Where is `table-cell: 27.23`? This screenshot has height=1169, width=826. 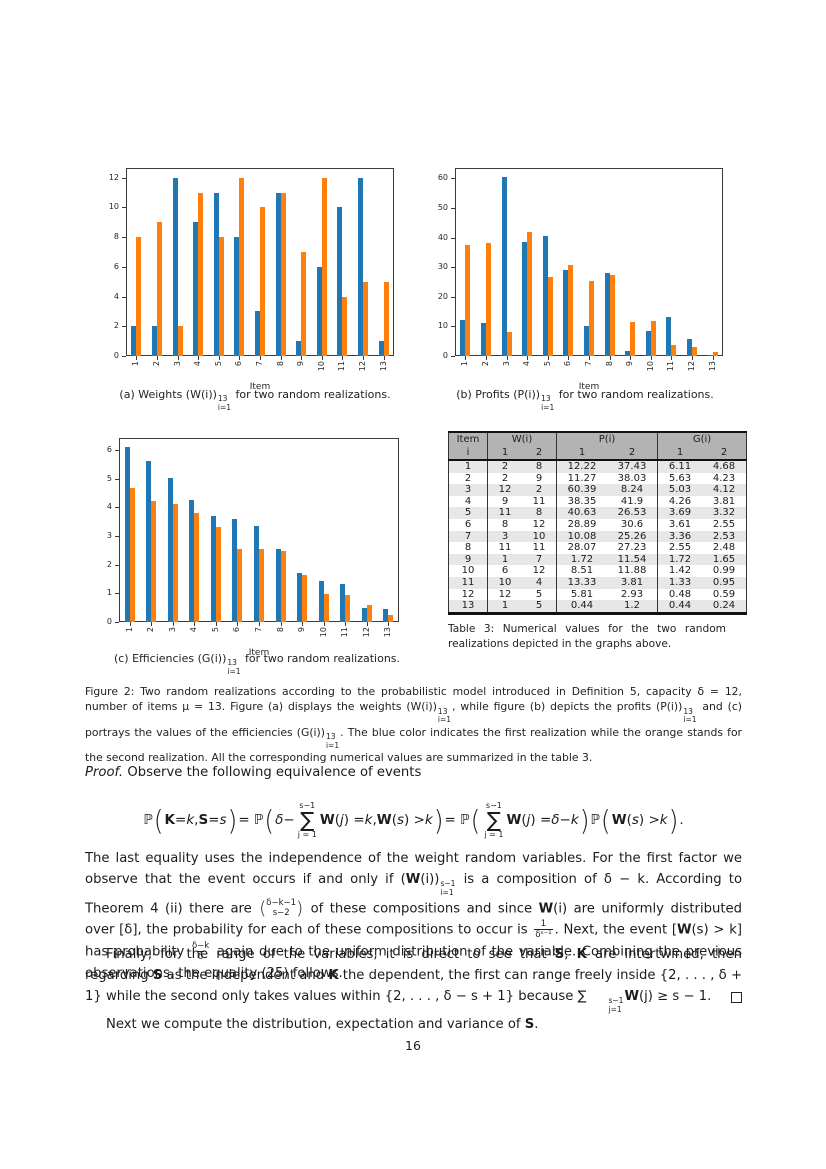
table-cell: 27.23 is located at coordinates (632, 548).